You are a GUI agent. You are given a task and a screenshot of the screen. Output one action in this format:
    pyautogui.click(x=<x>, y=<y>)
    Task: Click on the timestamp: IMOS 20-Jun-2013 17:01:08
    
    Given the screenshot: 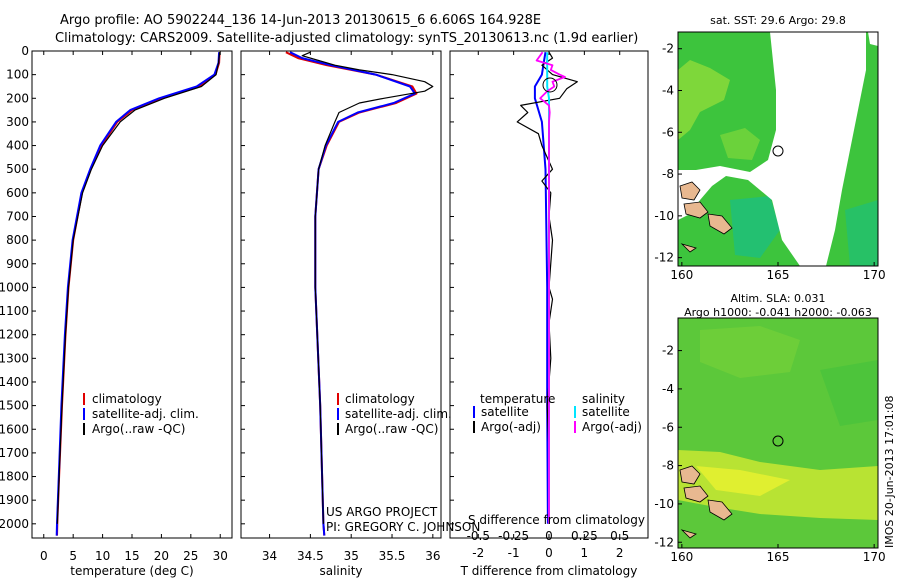 What is the action you would take?
    pyautogui.click(x=889, y=471)
    